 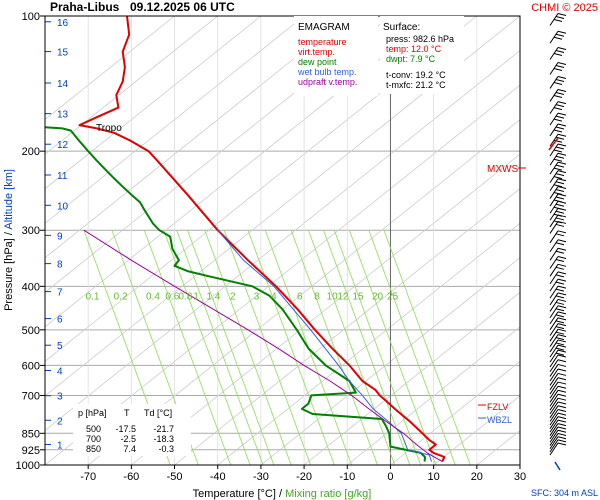 I want to click on legend-title: EMAGRAM, so click(x=324, y=27).